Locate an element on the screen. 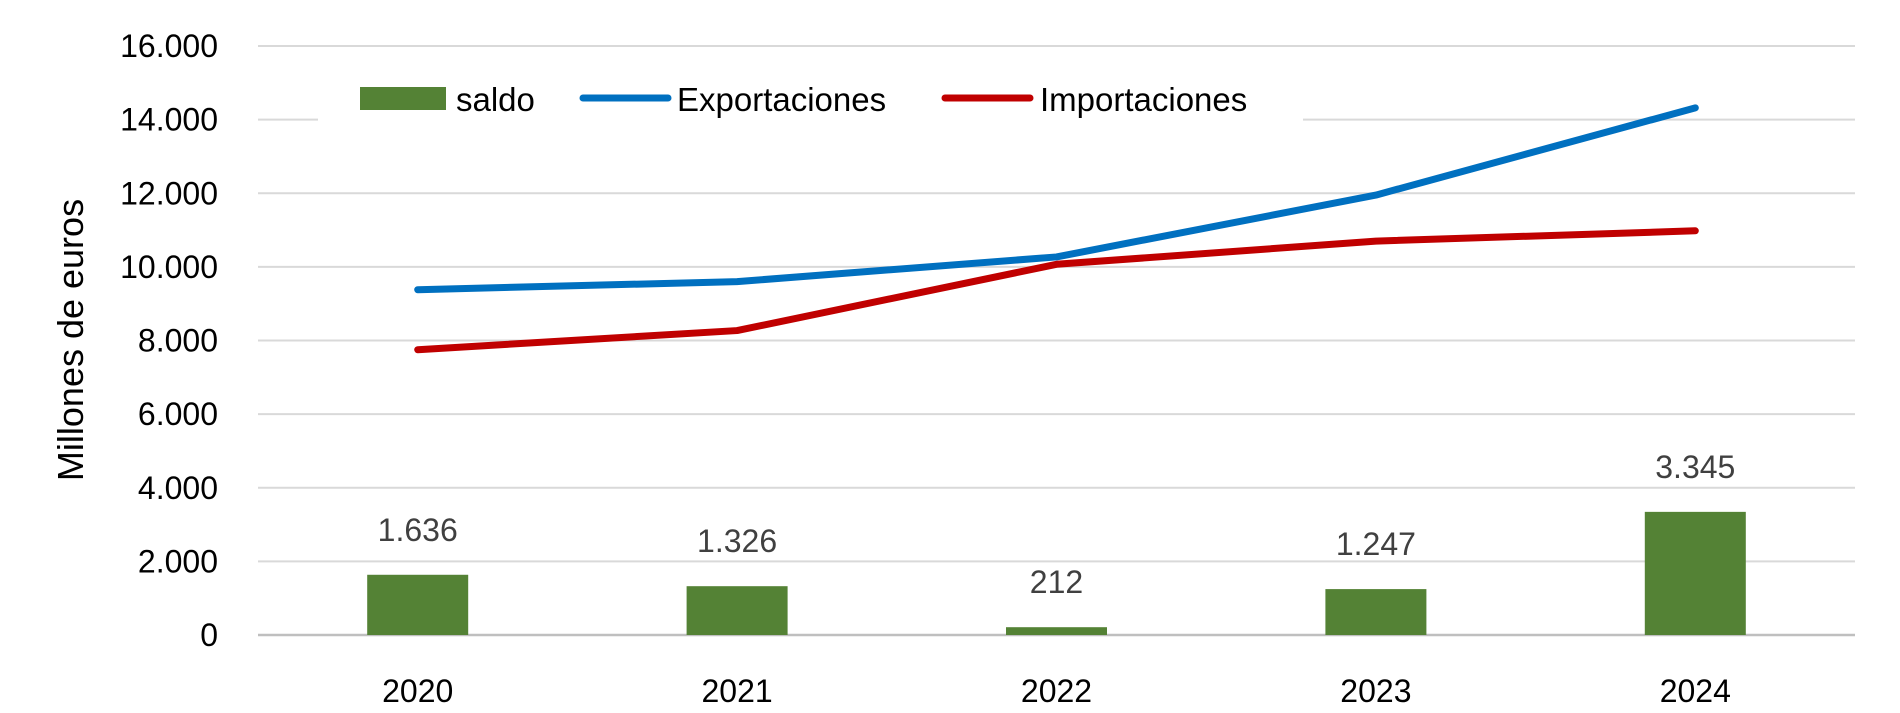 The image size is (1900, 713). y-tick-label: 6.000 is located at coordinates (178, 414).